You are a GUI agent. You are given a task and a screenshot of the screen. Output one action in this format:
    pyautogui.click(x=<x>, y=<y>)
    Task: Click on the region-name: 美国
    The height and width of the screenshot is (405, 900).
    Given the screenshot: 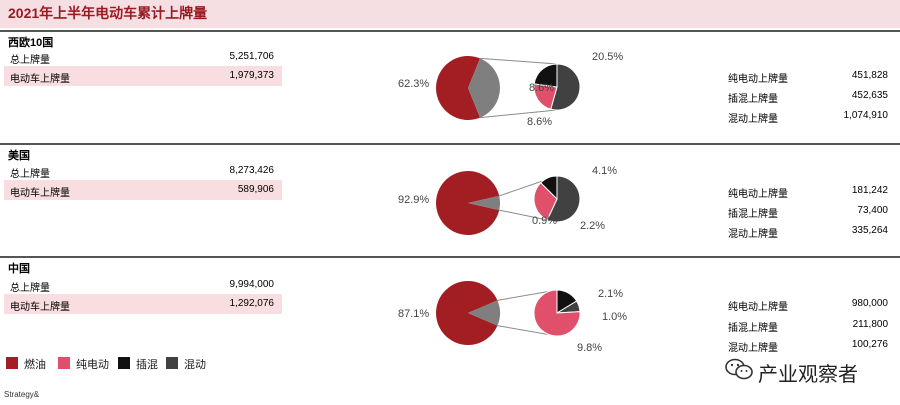 What is the action you would take?
    pyautogui.click(x=19, y=156)
    